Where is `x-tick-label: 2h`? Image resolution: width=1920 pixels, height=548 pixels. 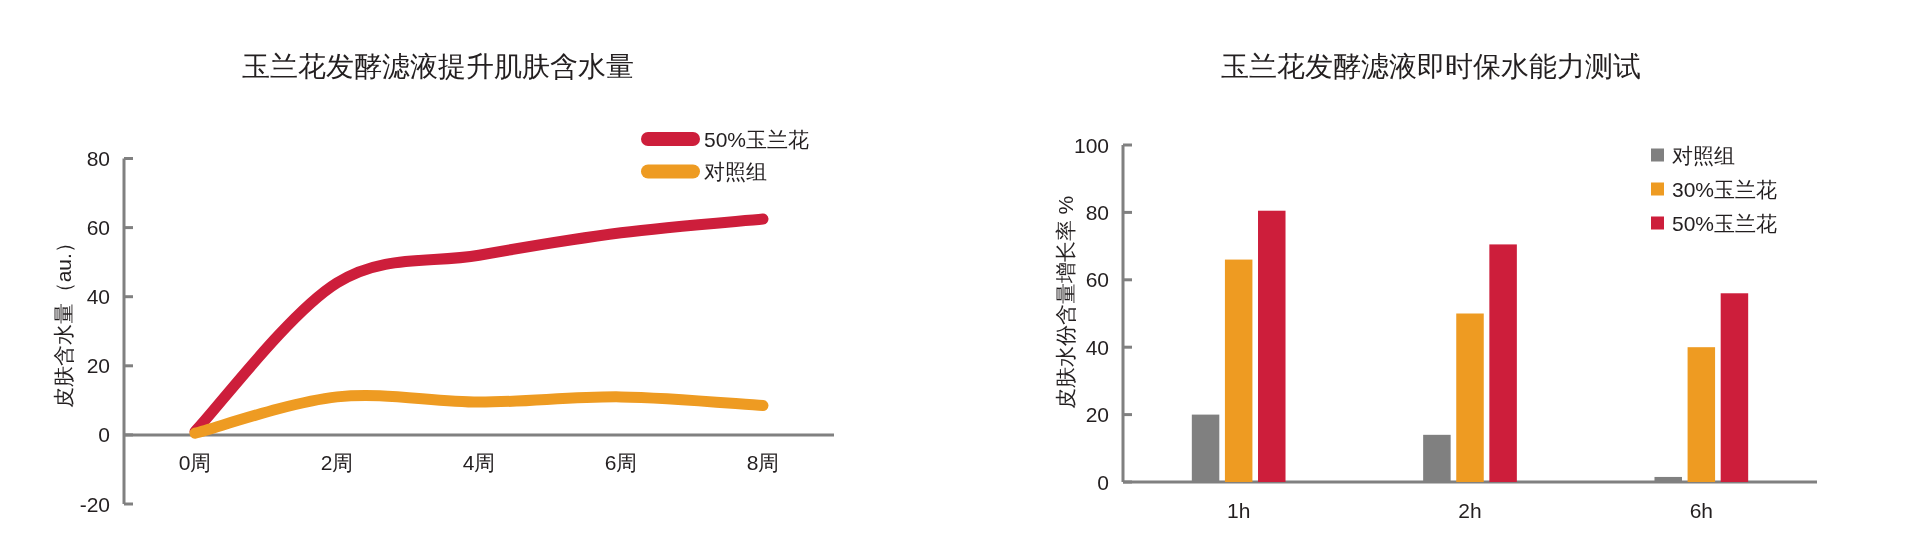
x-tick-label: 2h is located at coordinates (1470, 510).